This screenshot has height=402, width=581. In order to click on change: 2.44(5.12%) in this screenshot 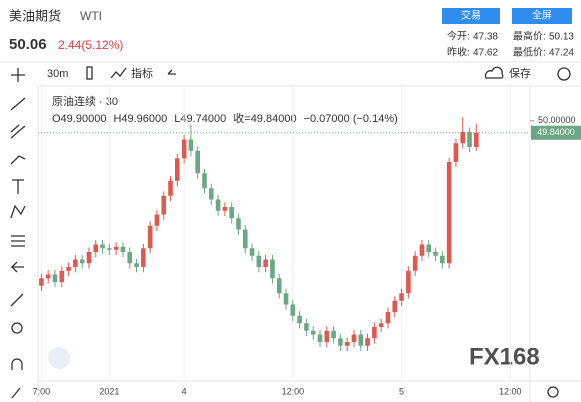, I will do `click(90, 45)`.